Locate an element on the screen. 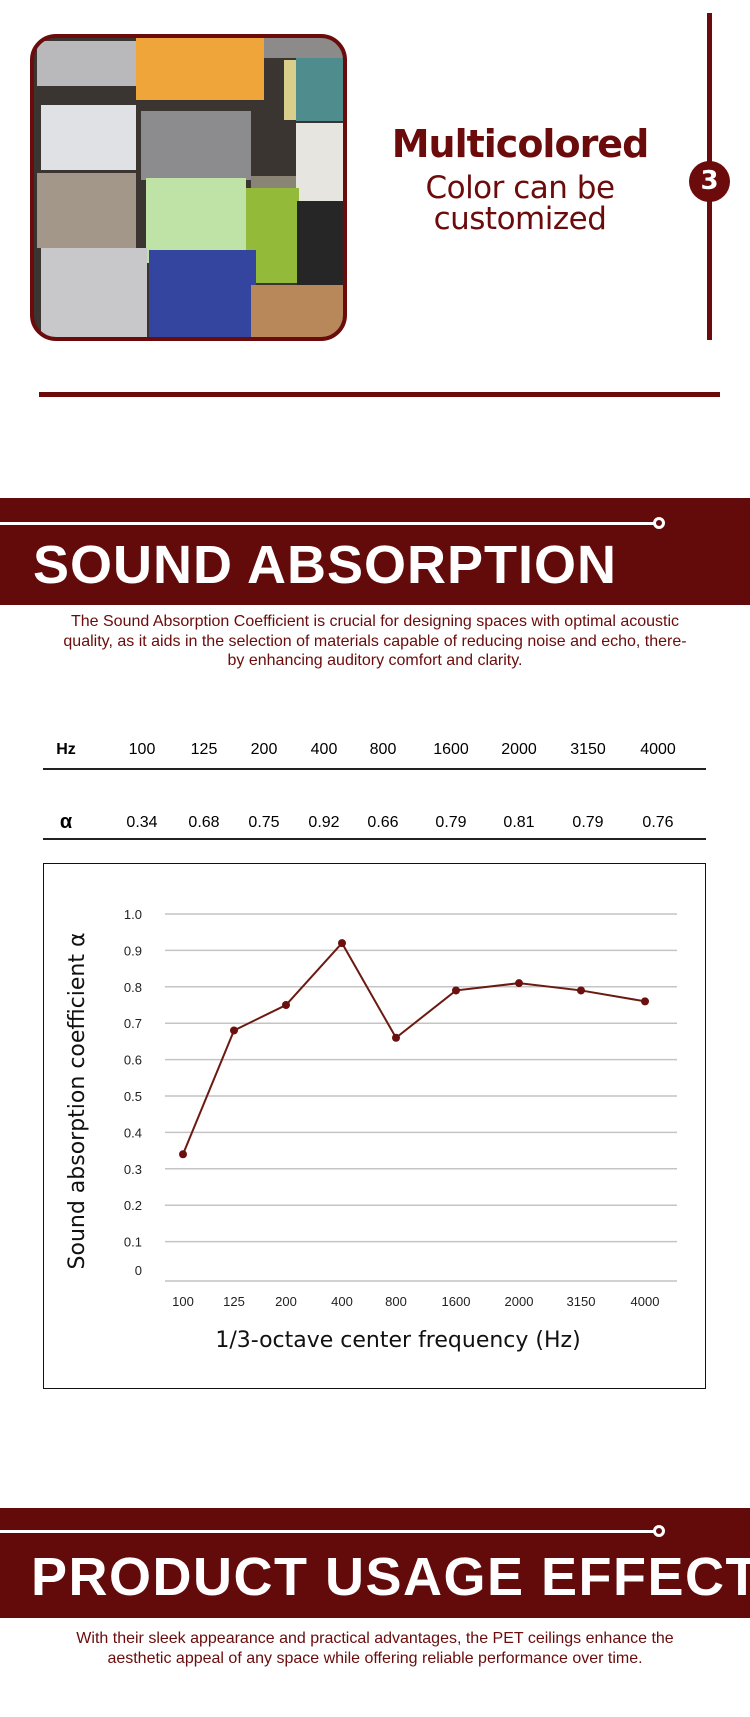  frequency-row: Hz 100 125 200 400 800 1600 2000 3150 4000 is located at coordinates (375, 753).